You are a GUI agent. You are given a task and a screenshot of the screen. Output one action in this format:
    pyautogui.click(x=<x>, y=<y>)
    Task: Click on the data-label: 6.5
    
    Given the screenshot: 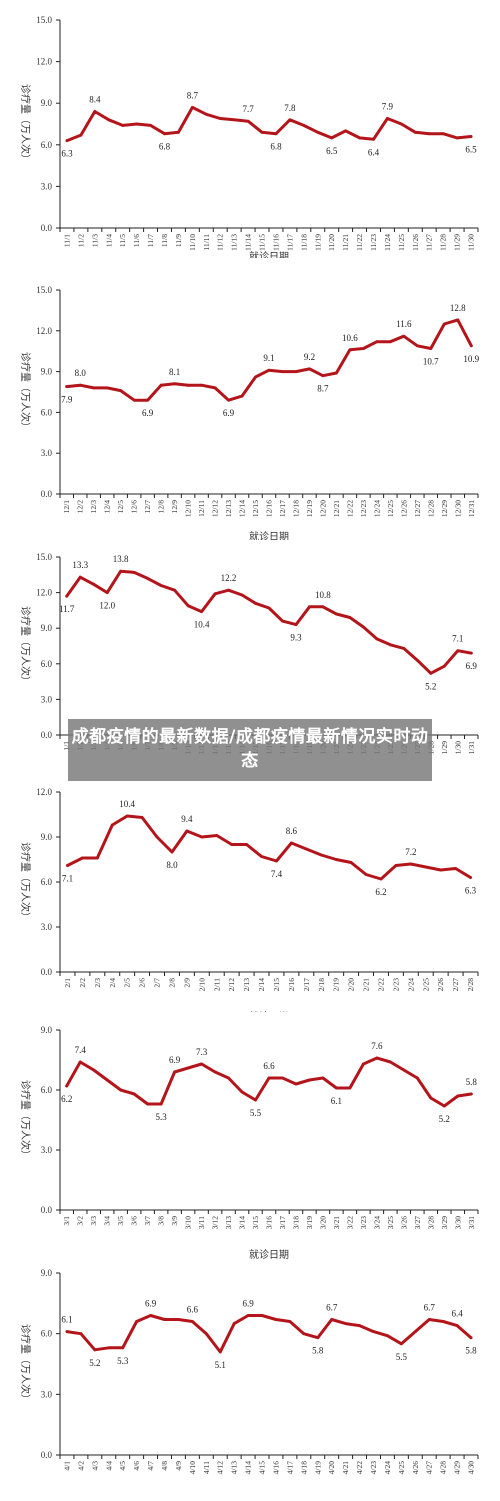 What is the action you would take?
    pyautogui.click(x=471, y=149)
    